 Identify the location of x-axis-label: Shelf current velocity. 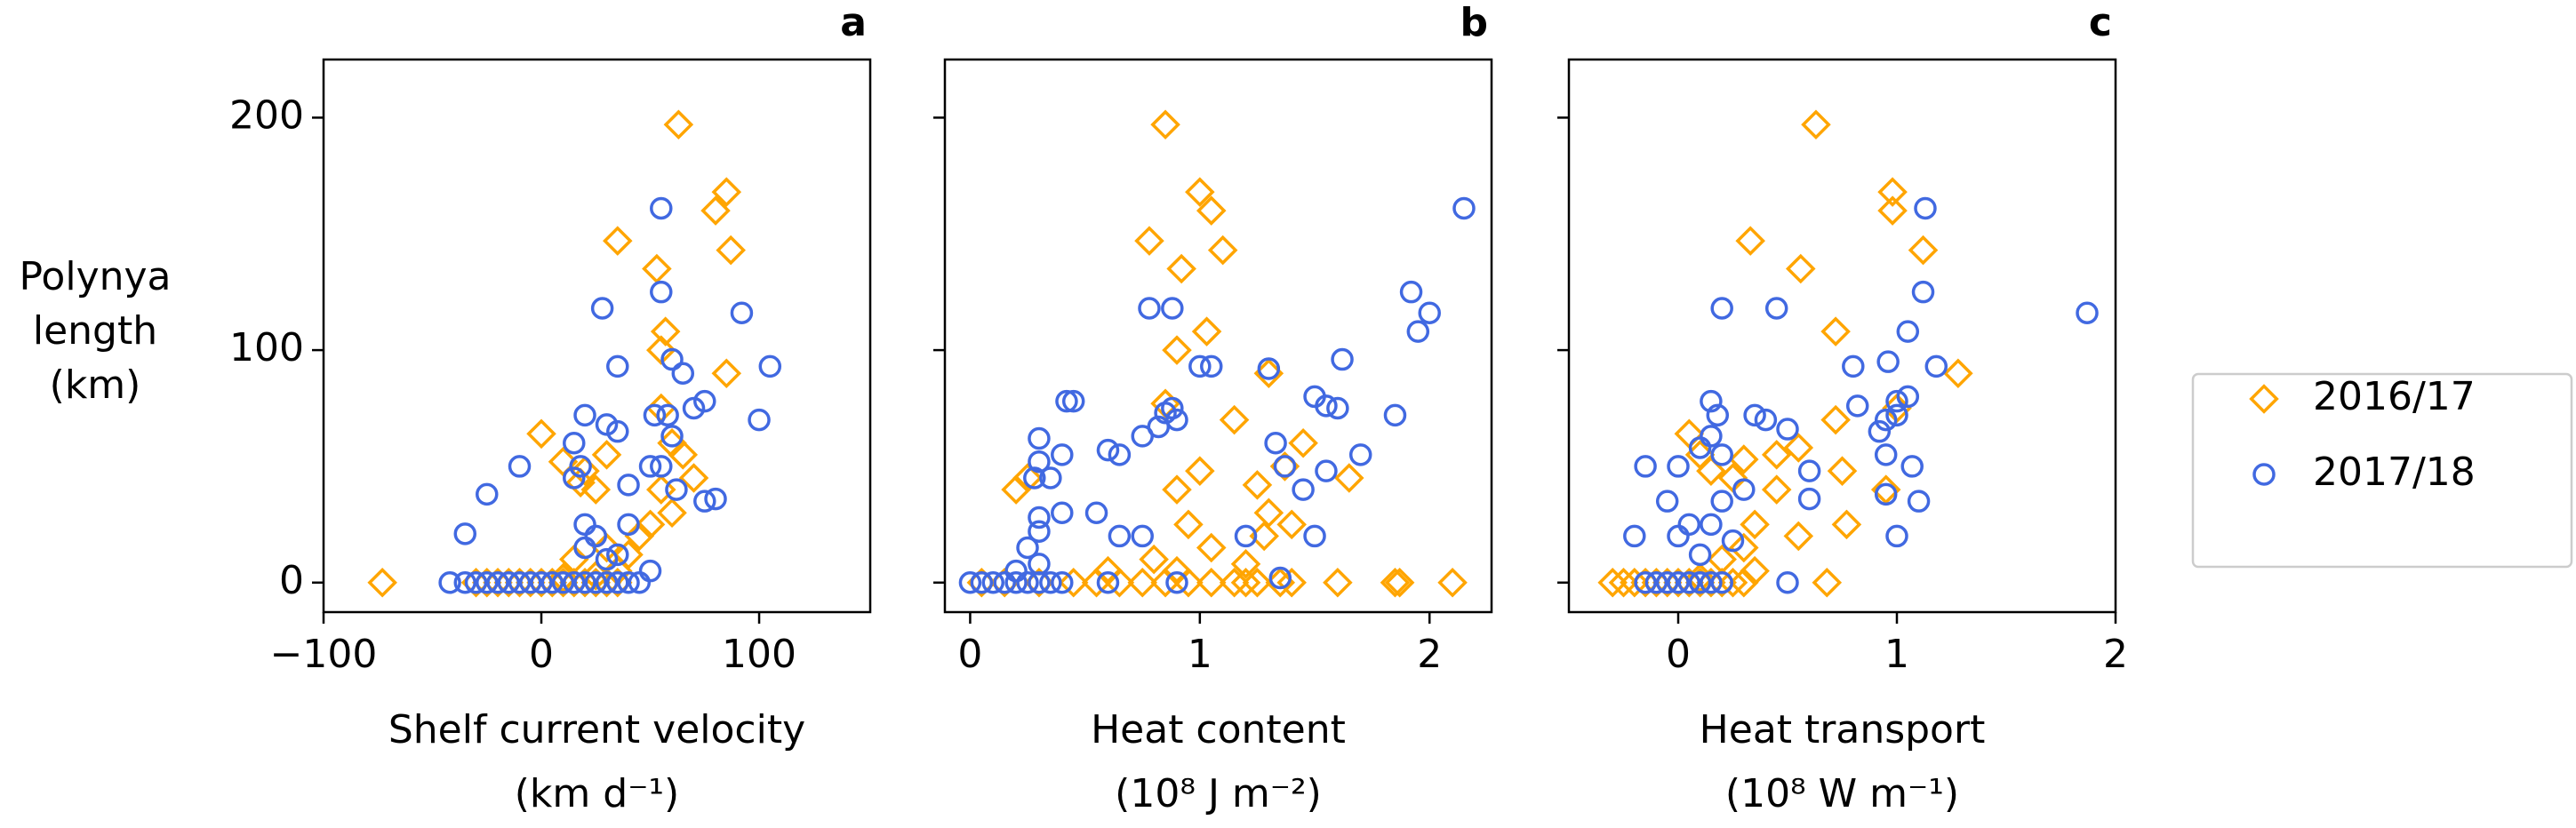
(596, 729).